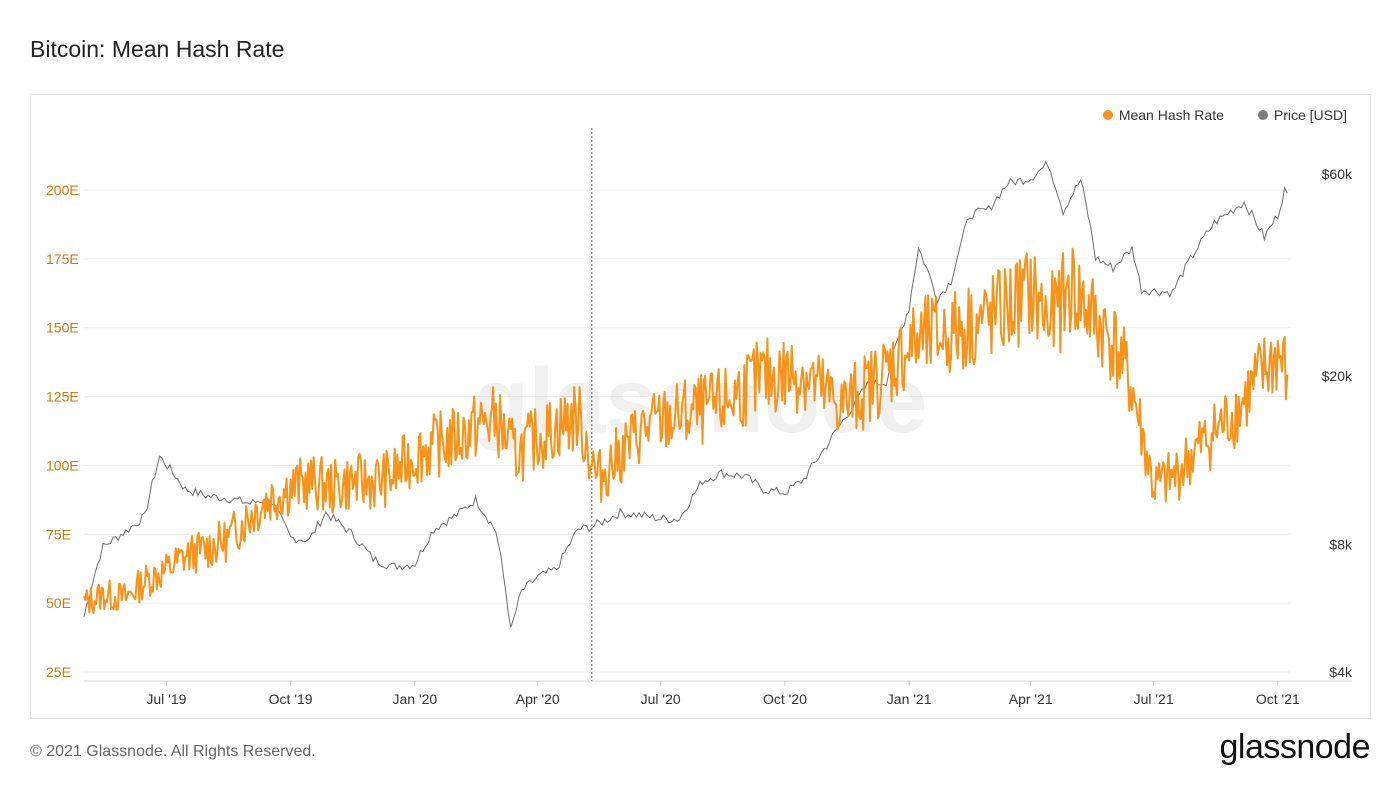 The width and height of the screenshot is (1400, 788). Describe the element at coordinates (291, 699) in the screenshot. I see `x-tick-label: Oct '19` at that location.